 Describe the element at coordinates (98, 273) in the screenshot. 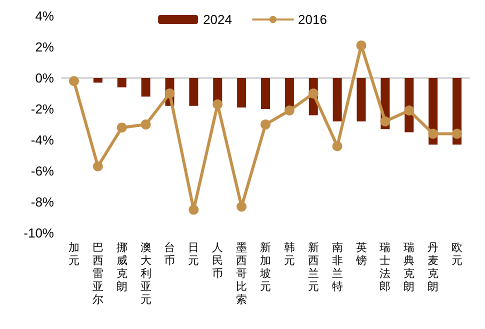

I see `x-tick-label: 巴西雷亚尔` at that location.